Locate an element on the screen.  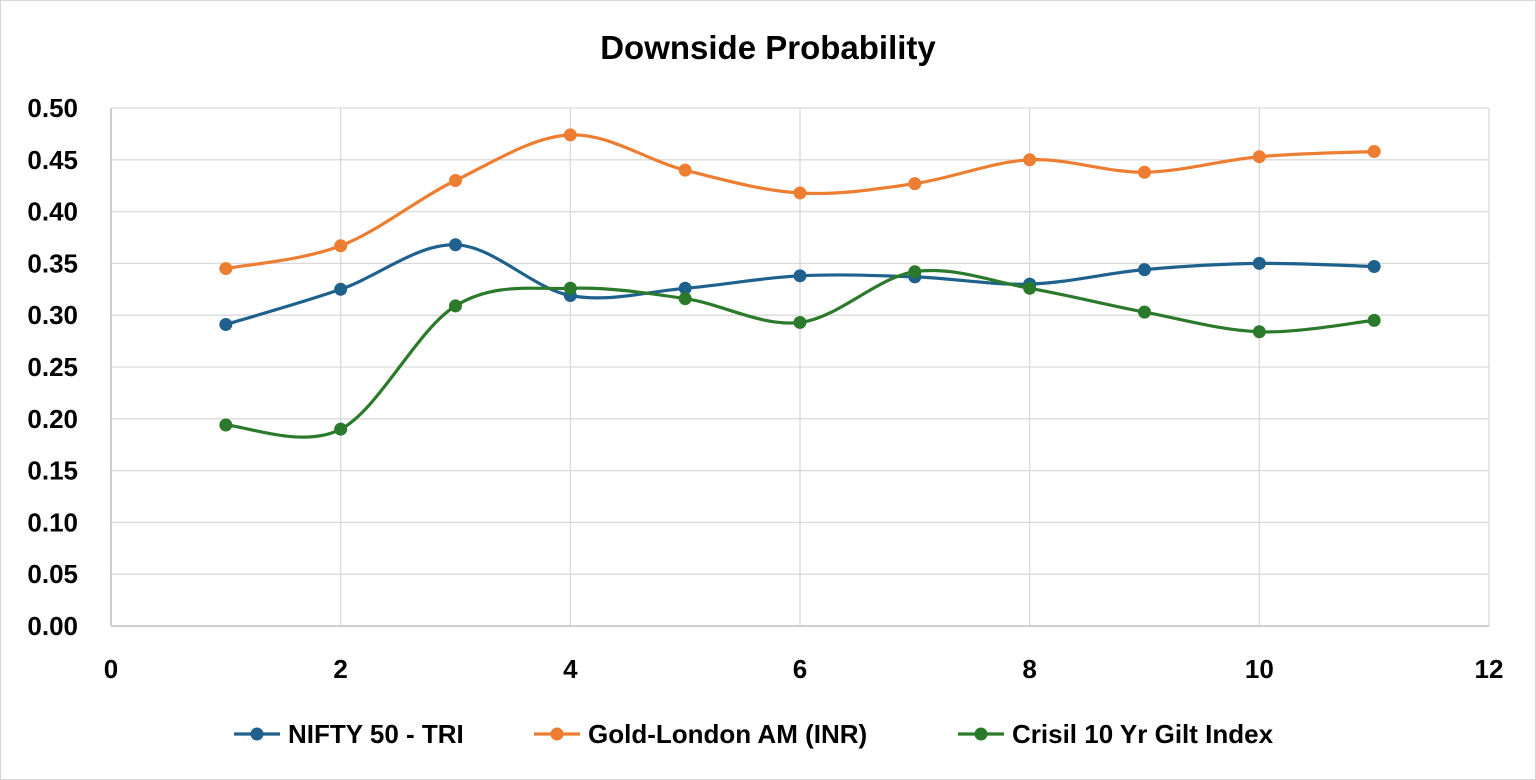
y-tick-label: 0.00 is located at coordinates (52, 626).